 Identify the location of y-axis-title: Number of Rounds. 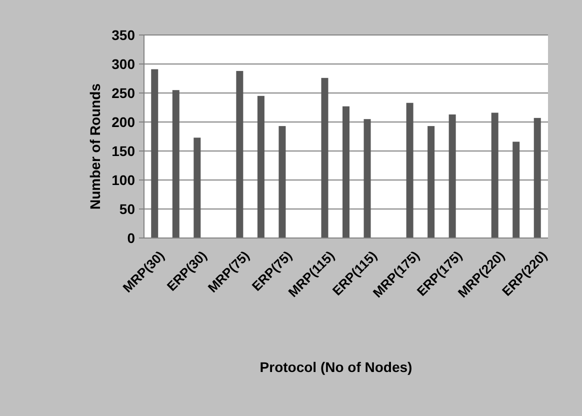
(95, 146).